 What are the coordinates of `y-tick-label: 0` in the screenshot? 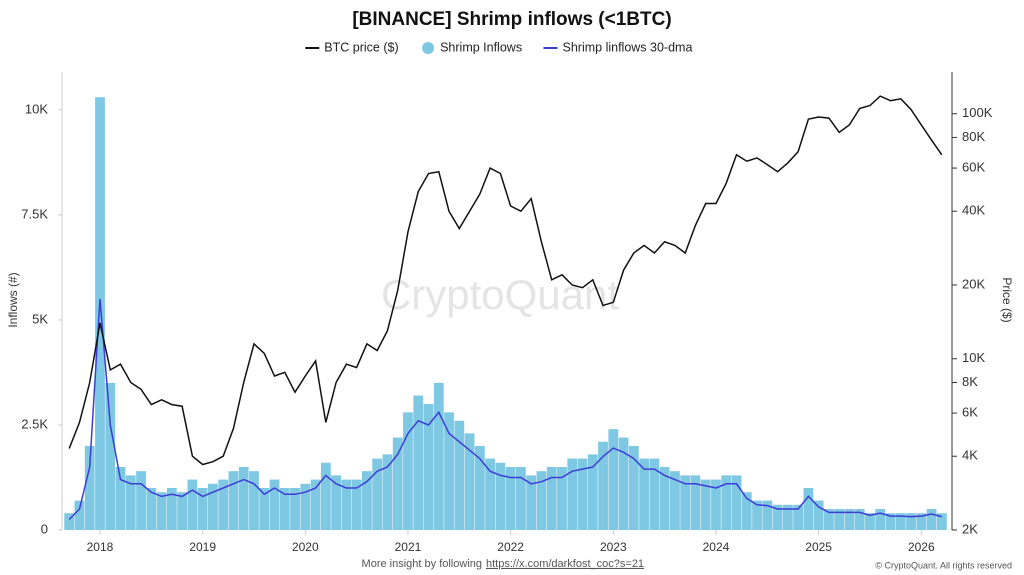 It's located at (44, 528).